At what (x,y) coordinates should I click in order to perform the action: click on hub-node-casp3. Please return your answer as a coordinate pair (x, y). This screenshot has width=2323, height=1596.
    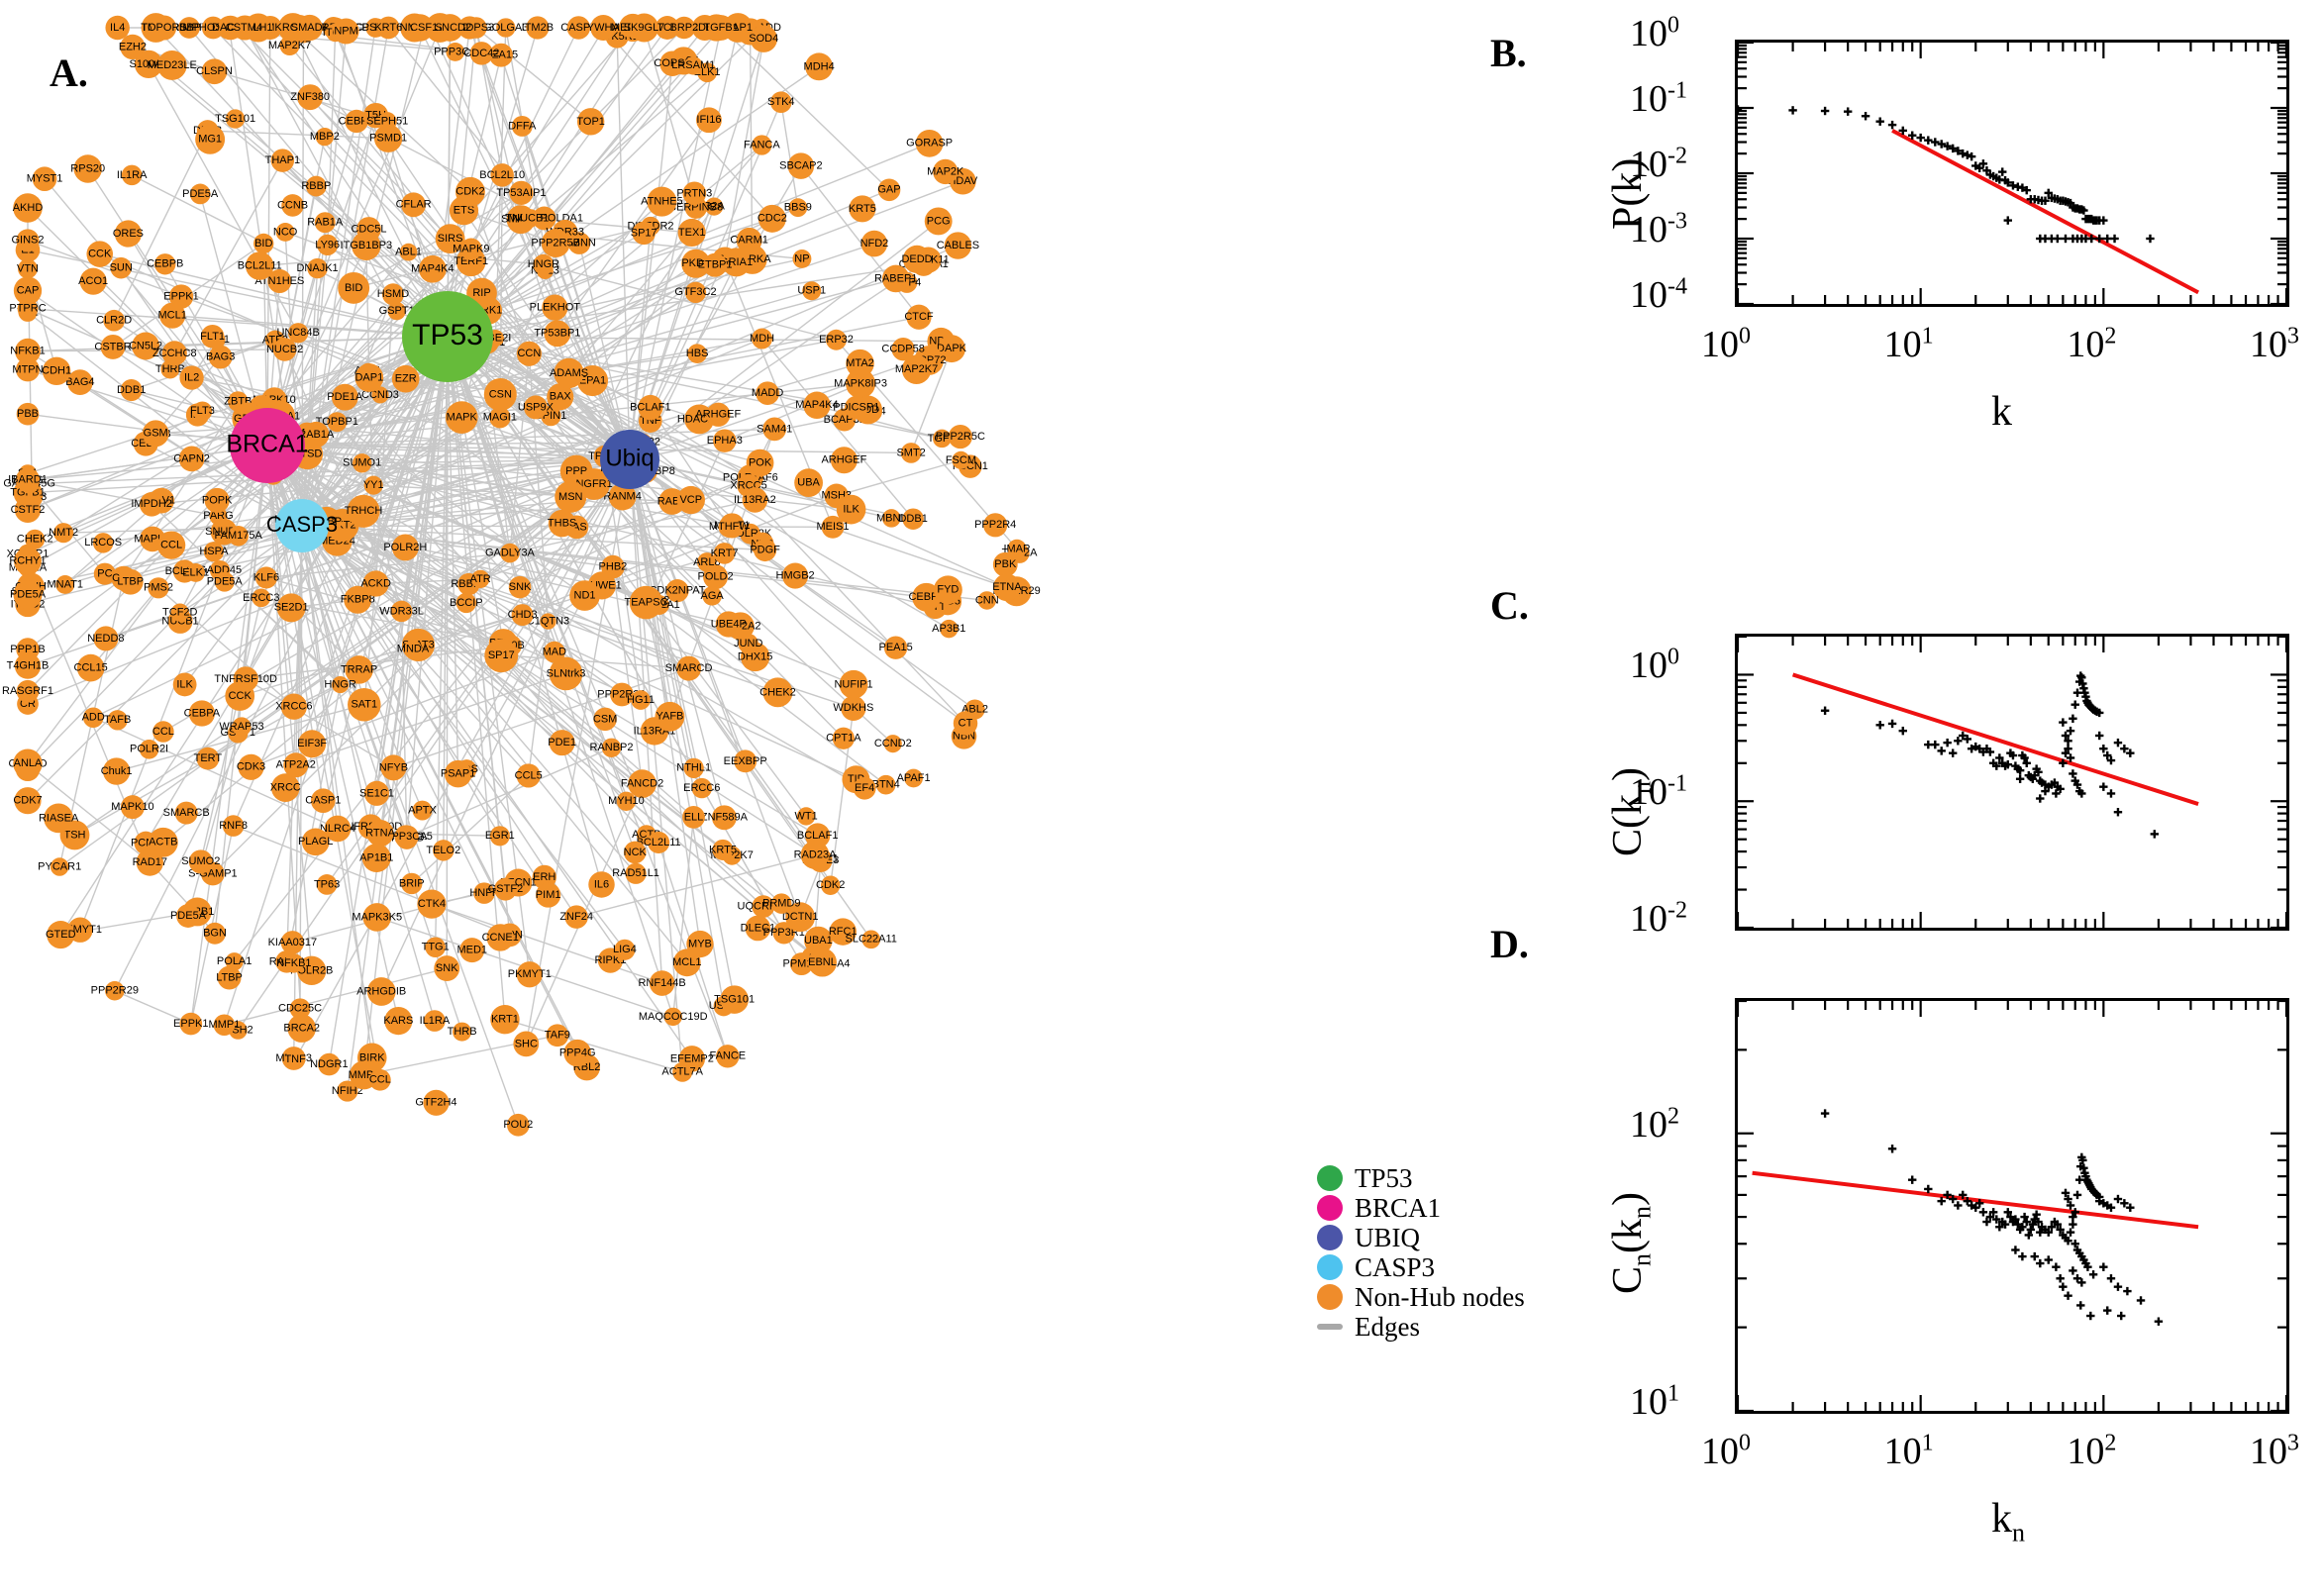
    Looking at the image, I should click on (302, 525).